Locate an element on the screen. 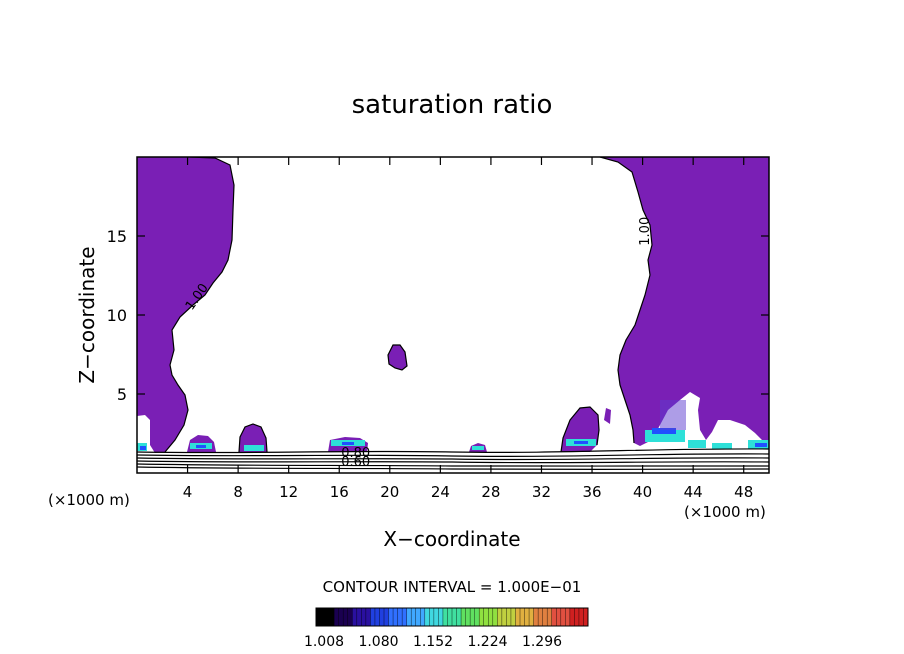  colorbar is located at coordinates (452, 617).